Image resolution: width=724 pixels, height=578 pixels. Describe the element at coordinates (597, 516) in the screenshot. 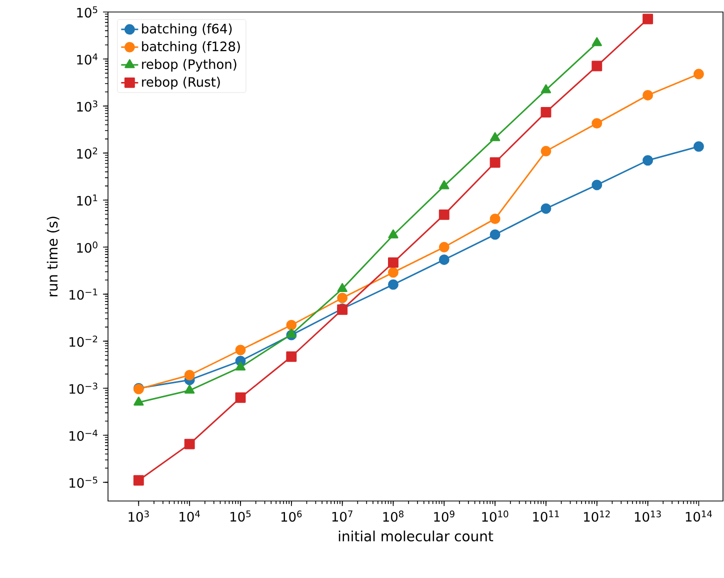

I see `x-tick-label: 10$^{12}$` at that location.